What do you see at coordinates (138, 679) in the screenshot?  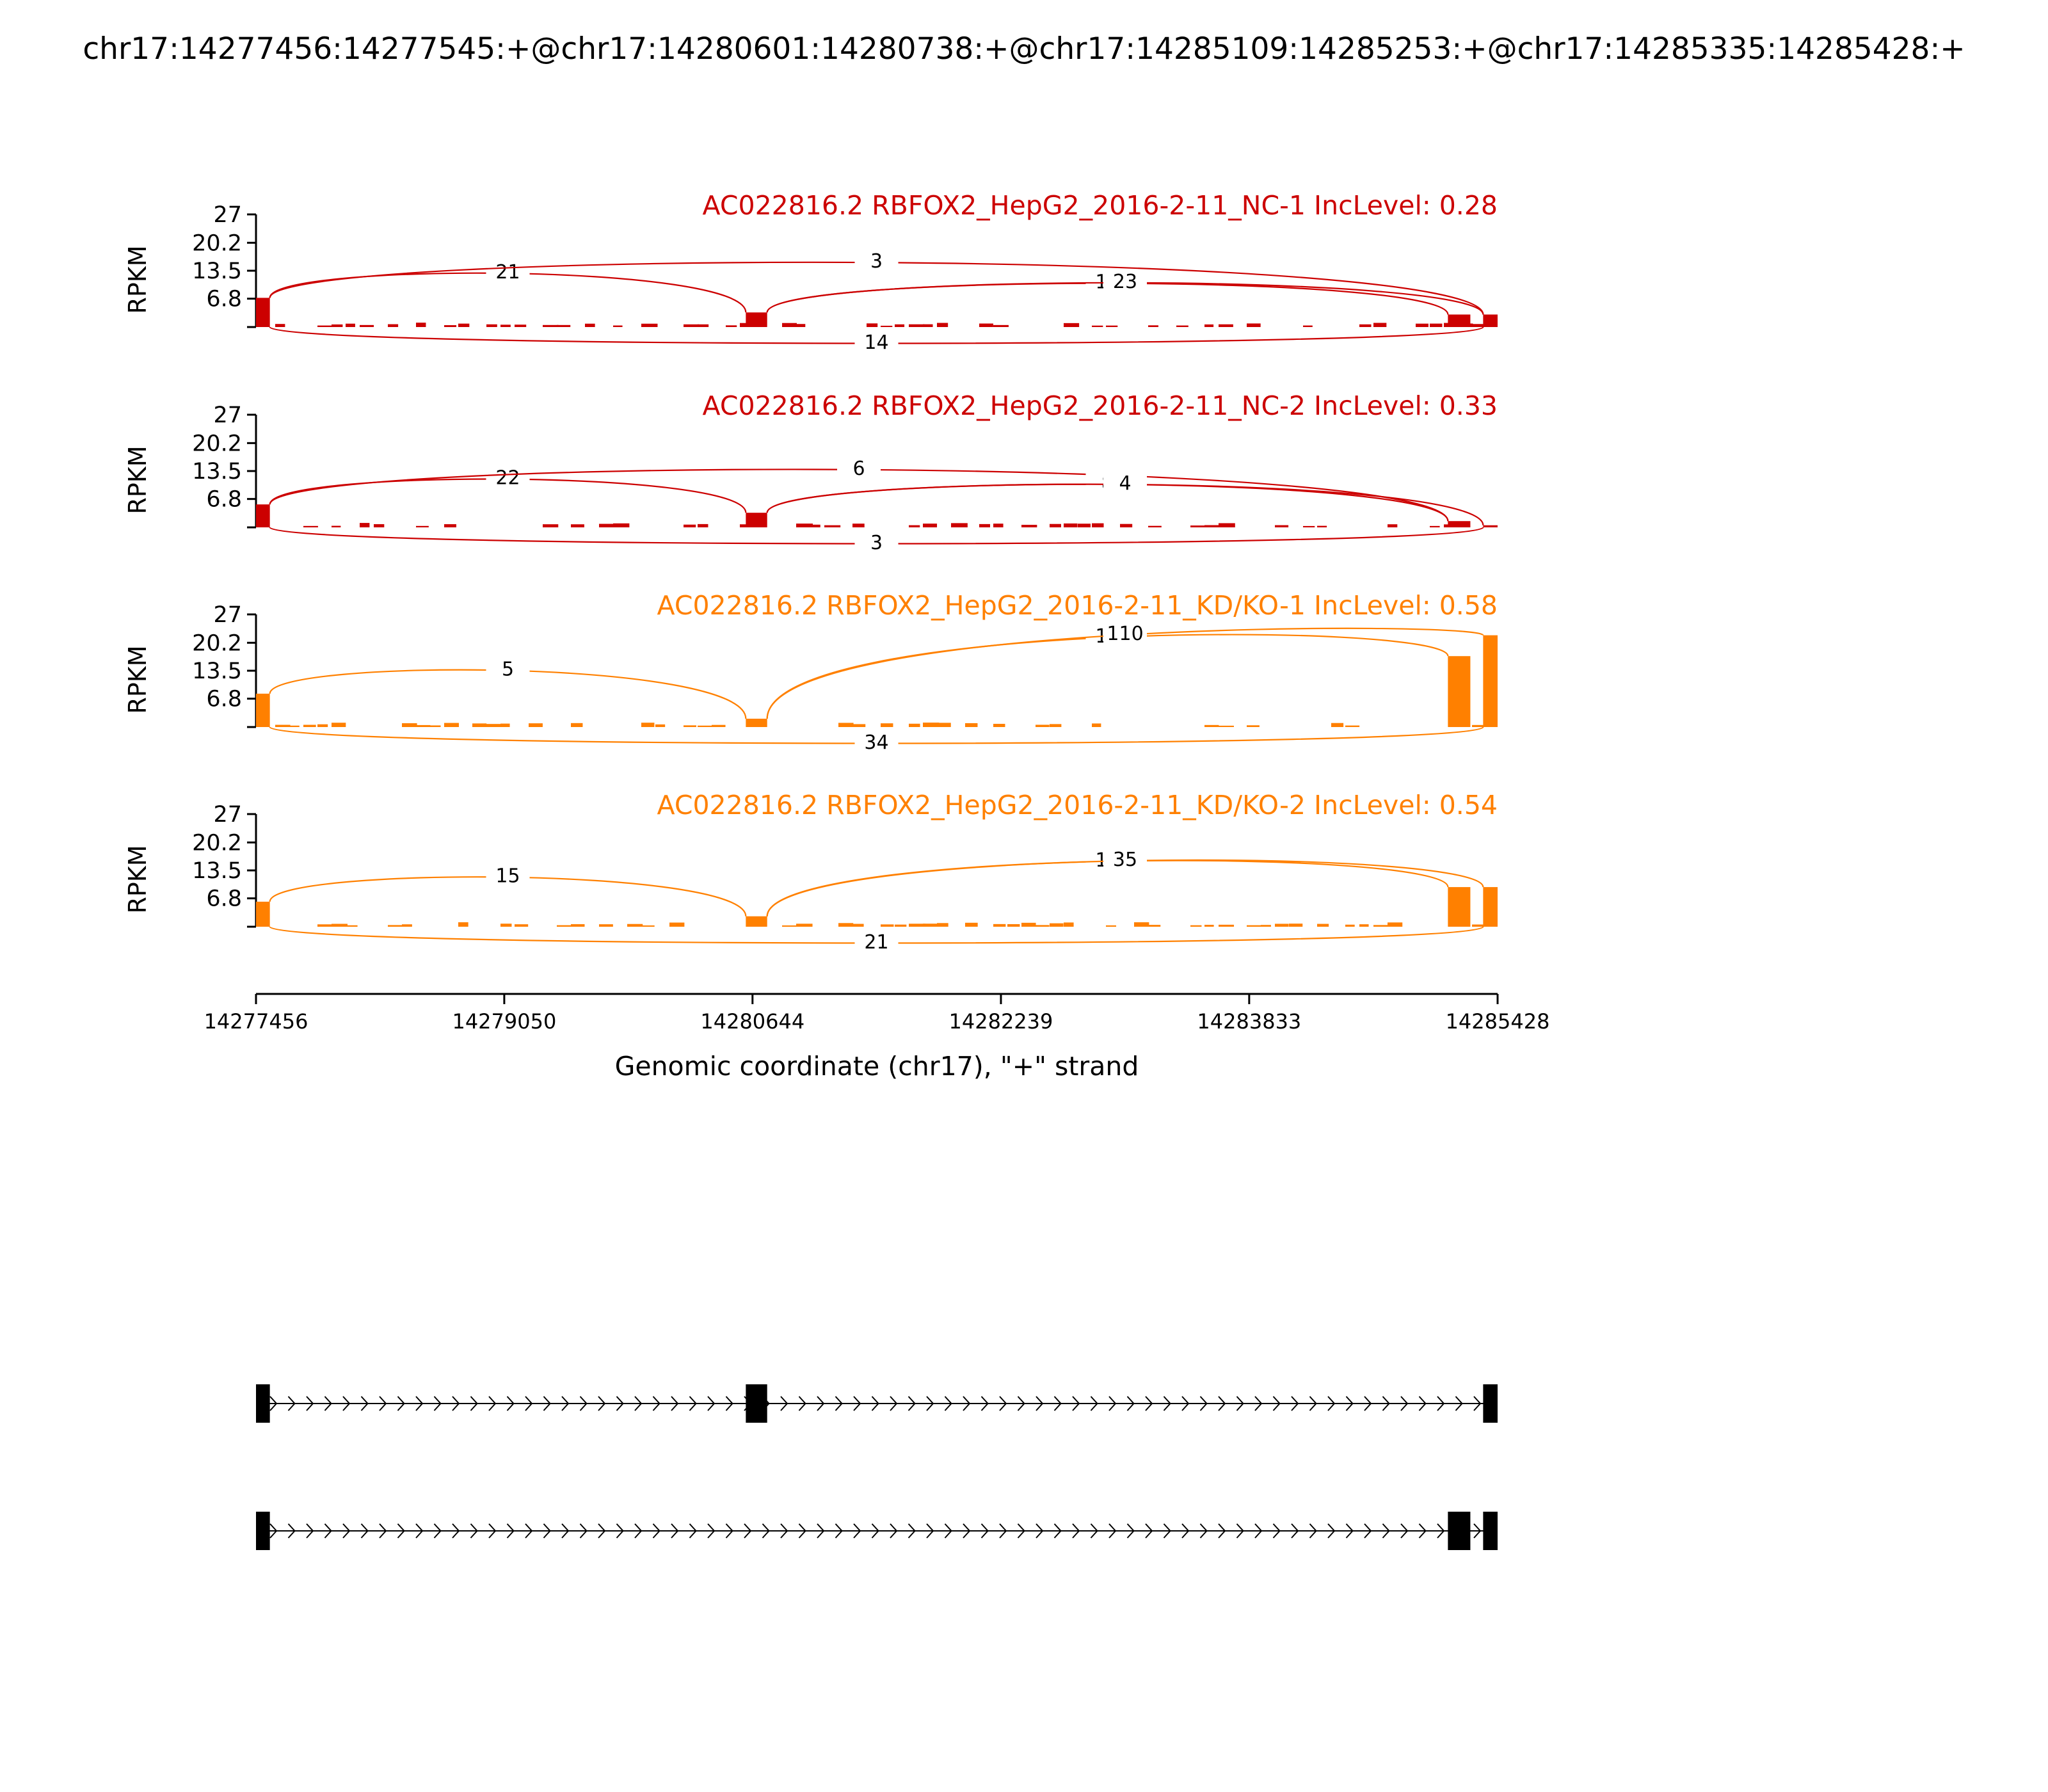 I see `y-axis-title: RPKM` at bounding box center [138, 679].